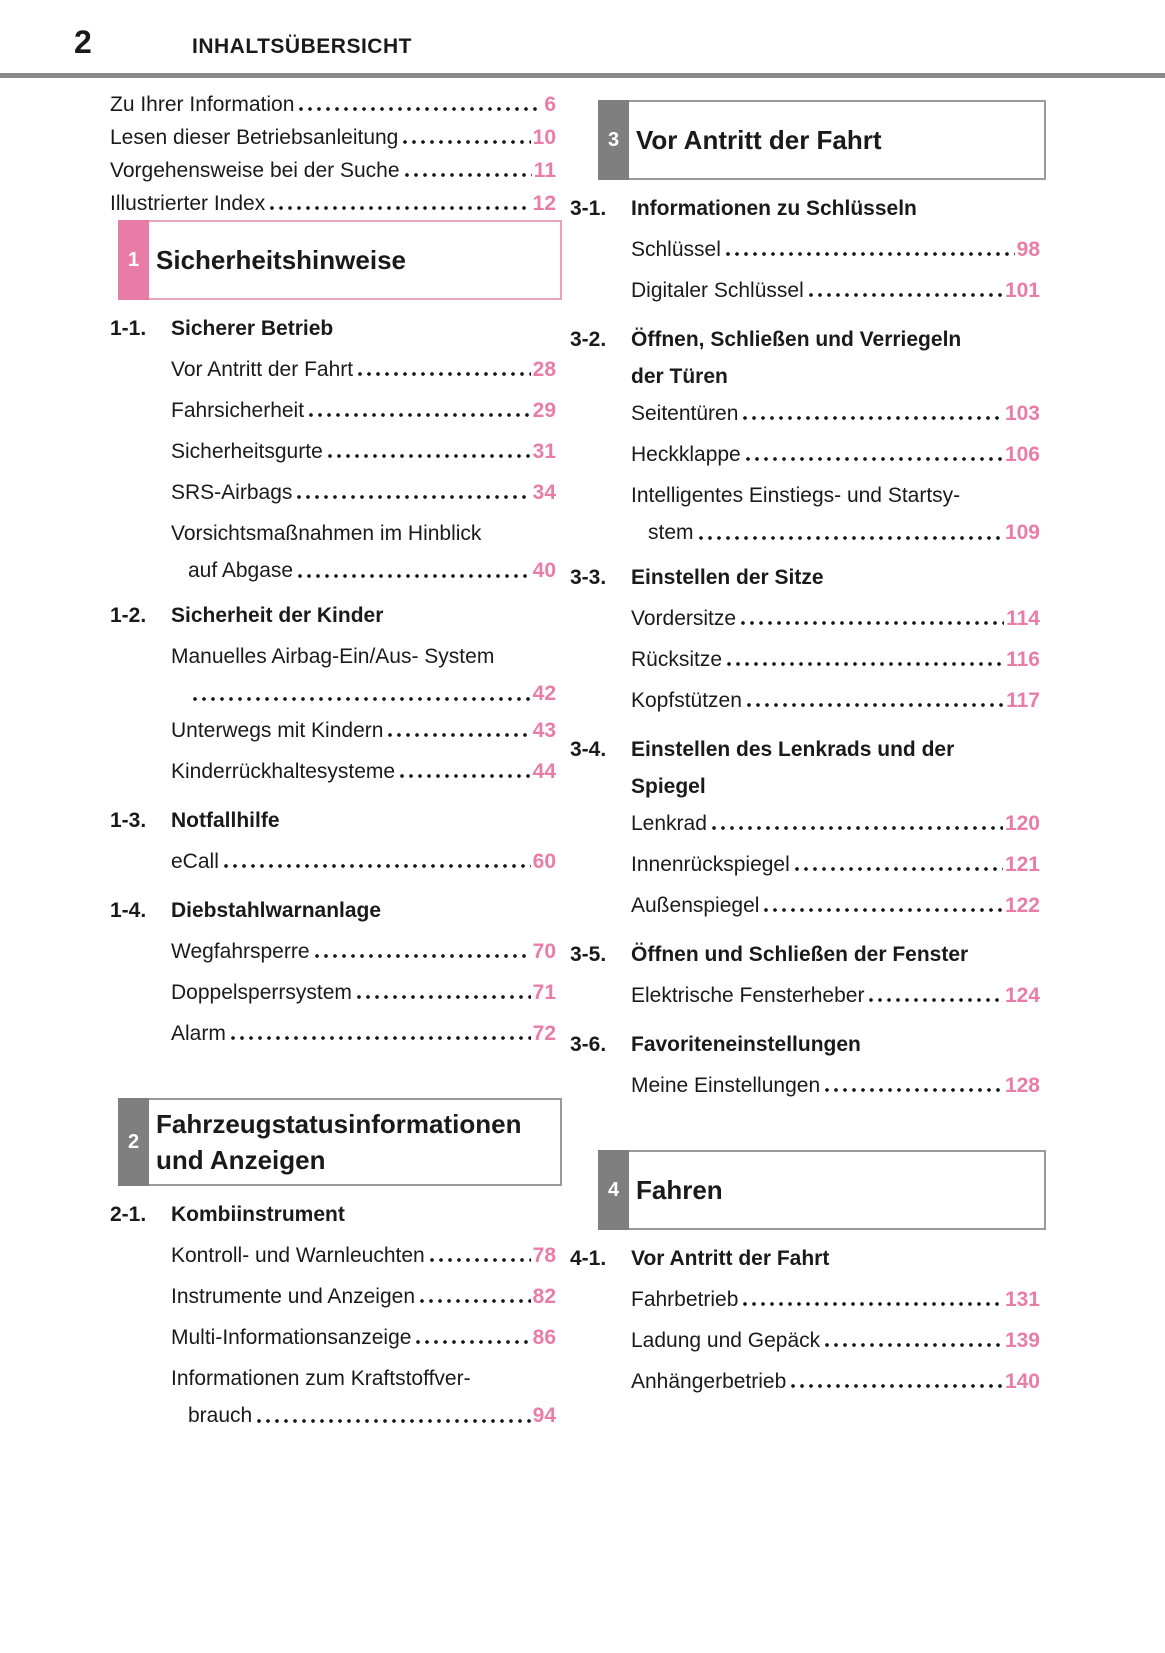 This screenshot has width=1165, height=1653. Describe the element at coordinates (544, 730) in the screenshot. I see `toc-entry-page: 43` at that location.